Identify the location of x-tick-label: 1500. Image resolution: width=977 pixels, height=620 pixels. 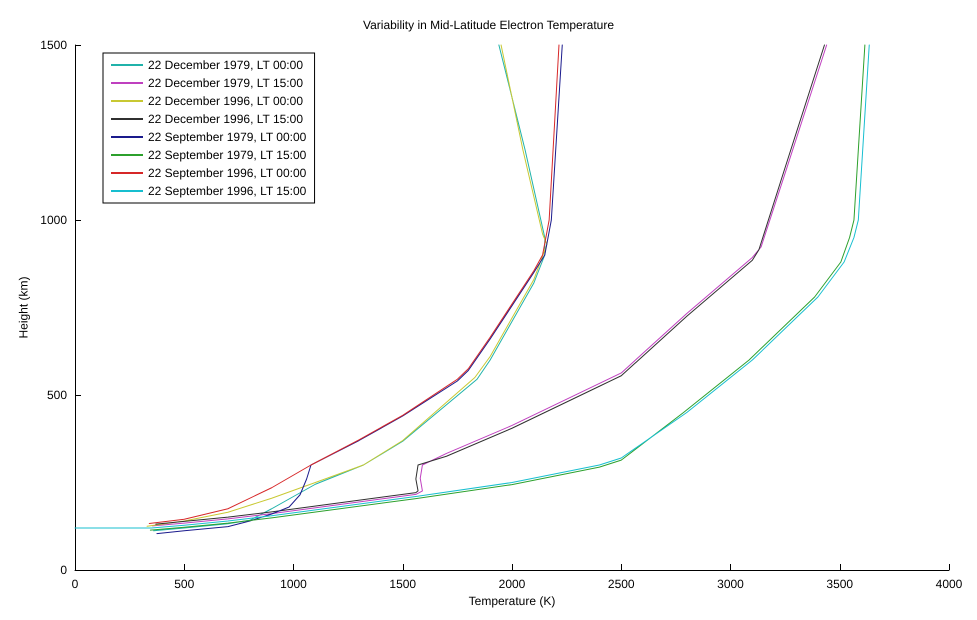
(402, 584).